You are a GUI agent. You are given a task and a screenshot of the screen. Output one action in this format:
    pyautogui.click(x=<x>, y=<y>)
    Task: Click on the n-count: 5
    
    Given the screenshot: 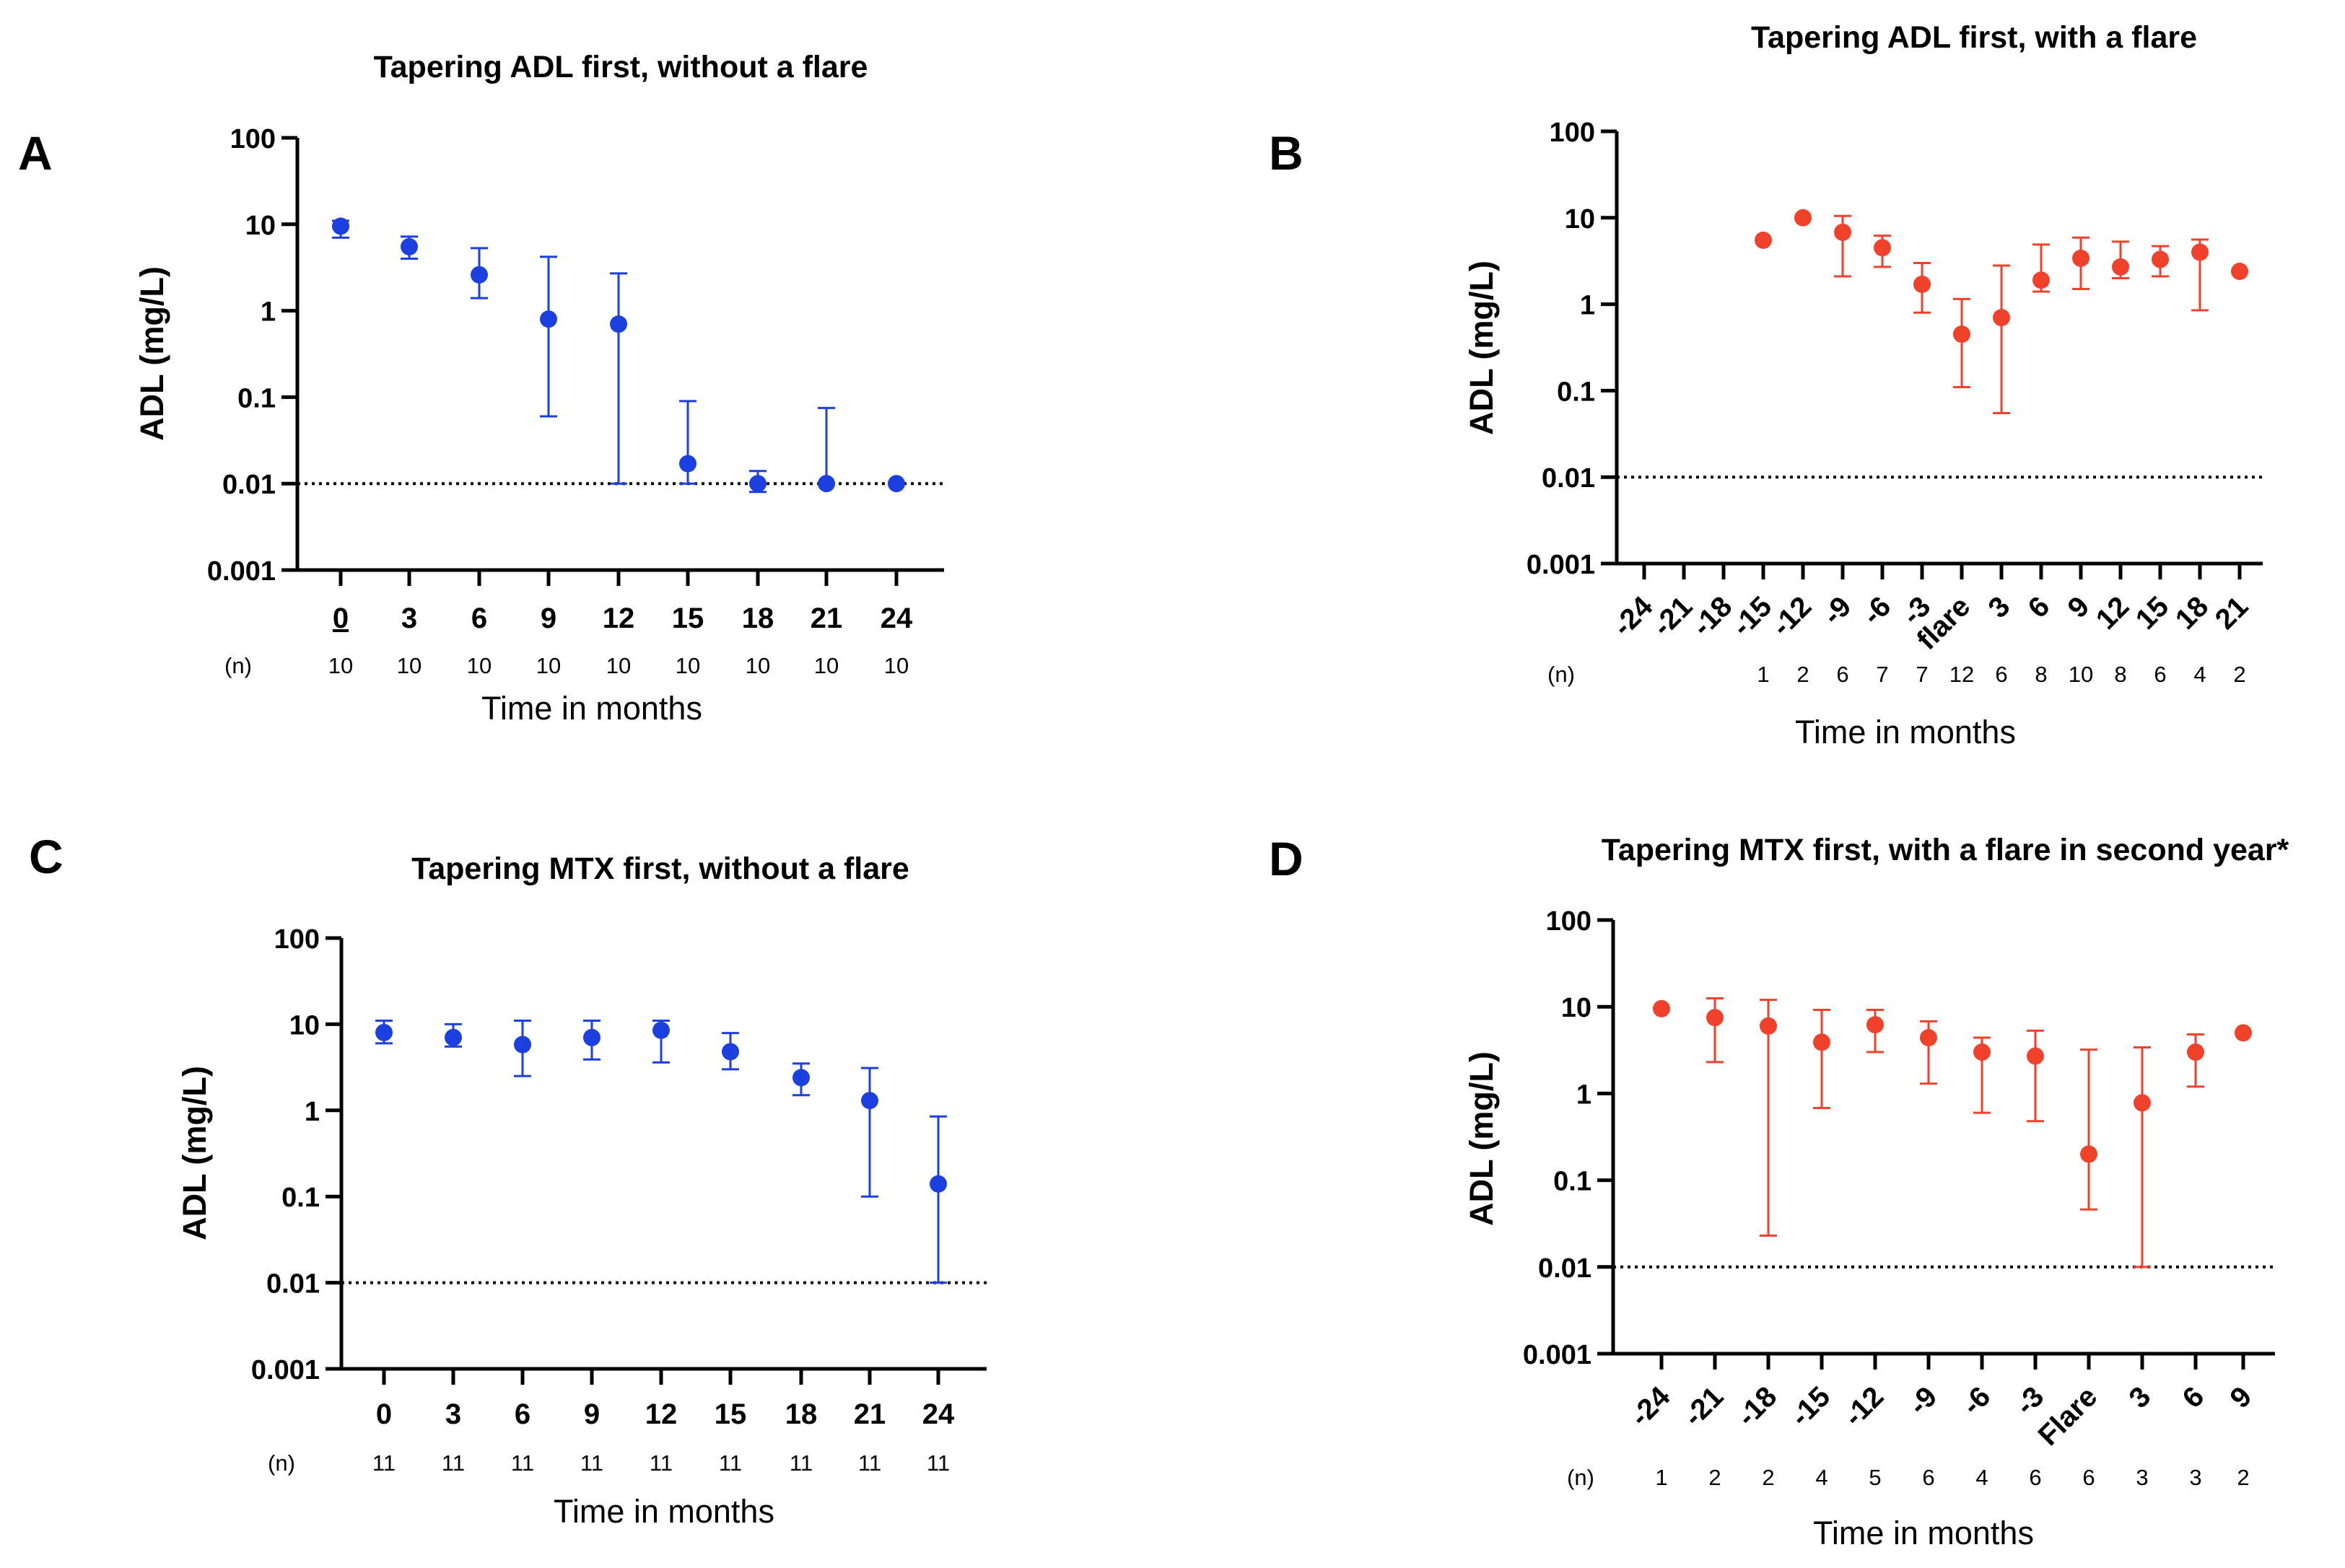 What is the action you would take?
    pyautogui.click(x=1875, y=1477)
    